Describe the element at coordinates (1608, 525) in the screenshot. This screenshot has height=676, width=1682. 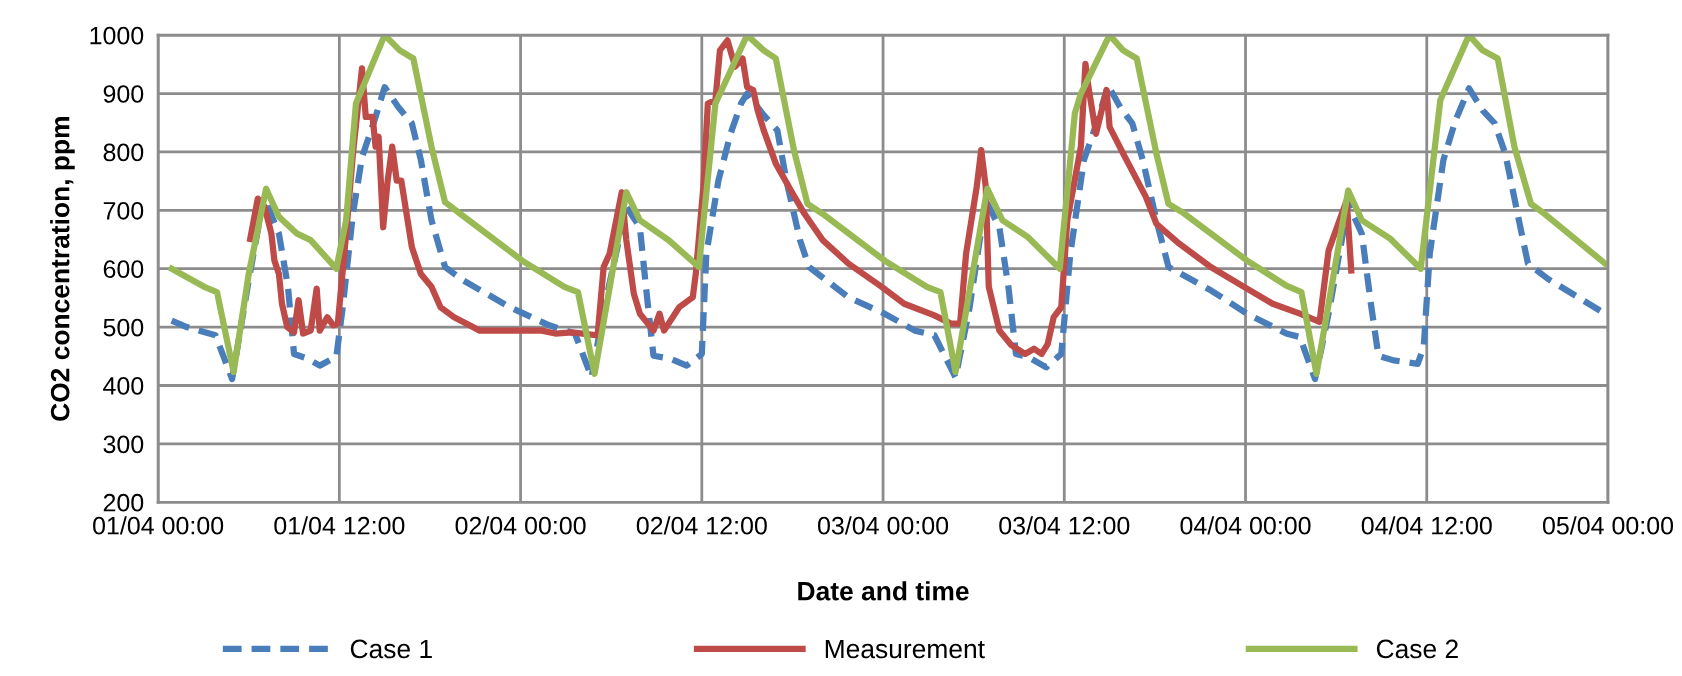
I see `x-tick-label: 05/04 00:00` at that location.